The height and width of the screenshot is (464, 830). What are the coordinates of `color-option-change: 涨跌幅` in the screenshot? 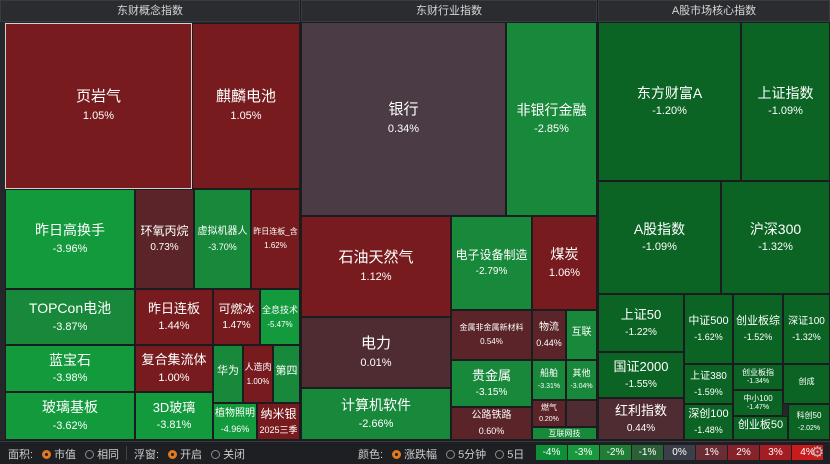 It's located at (414, 454).